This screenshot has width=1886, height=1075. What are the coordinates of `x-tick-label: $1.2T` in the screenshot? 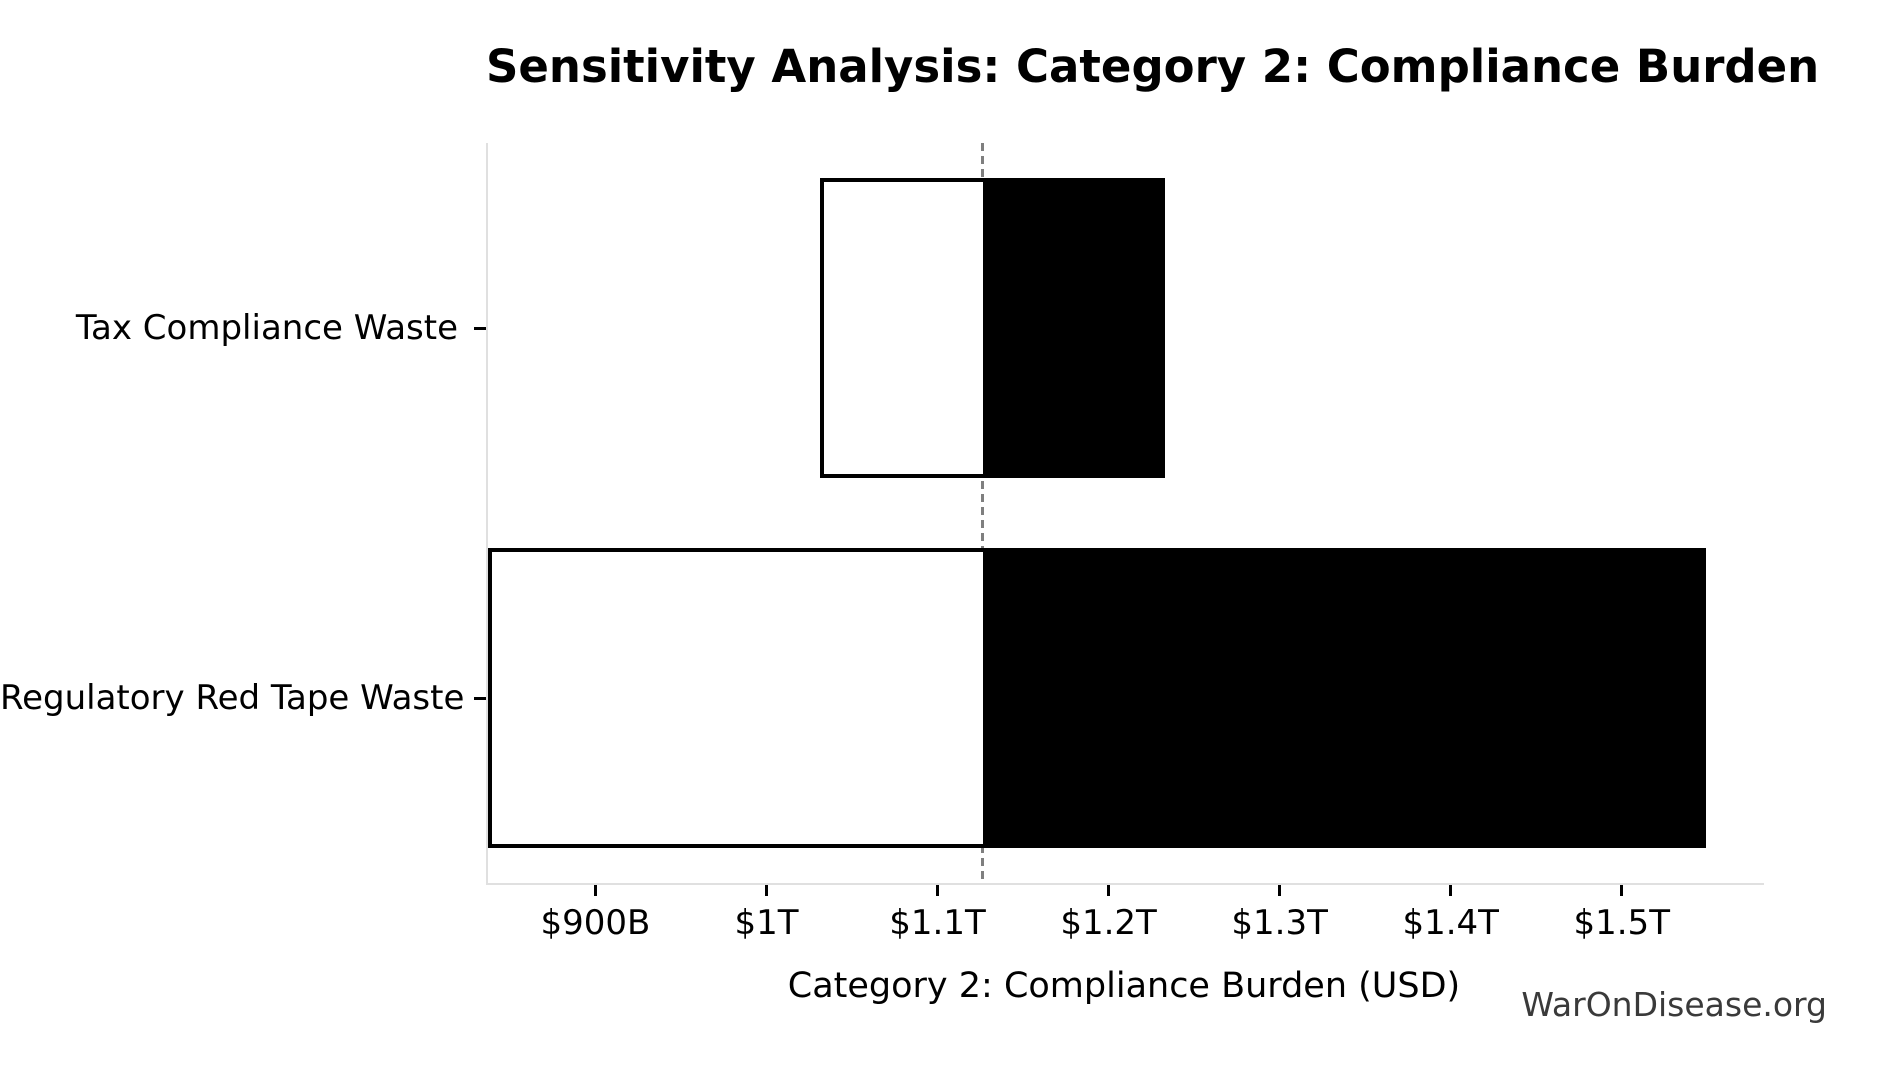 It's located at (1108, 923).